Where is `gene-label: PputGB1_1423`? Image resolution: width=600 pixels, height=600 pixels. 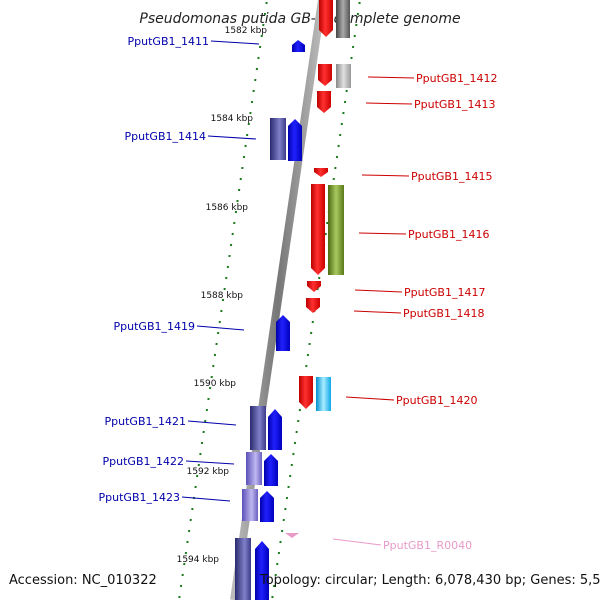 gene-label: PputGB1_1423 is located at coordinates (139, 497).